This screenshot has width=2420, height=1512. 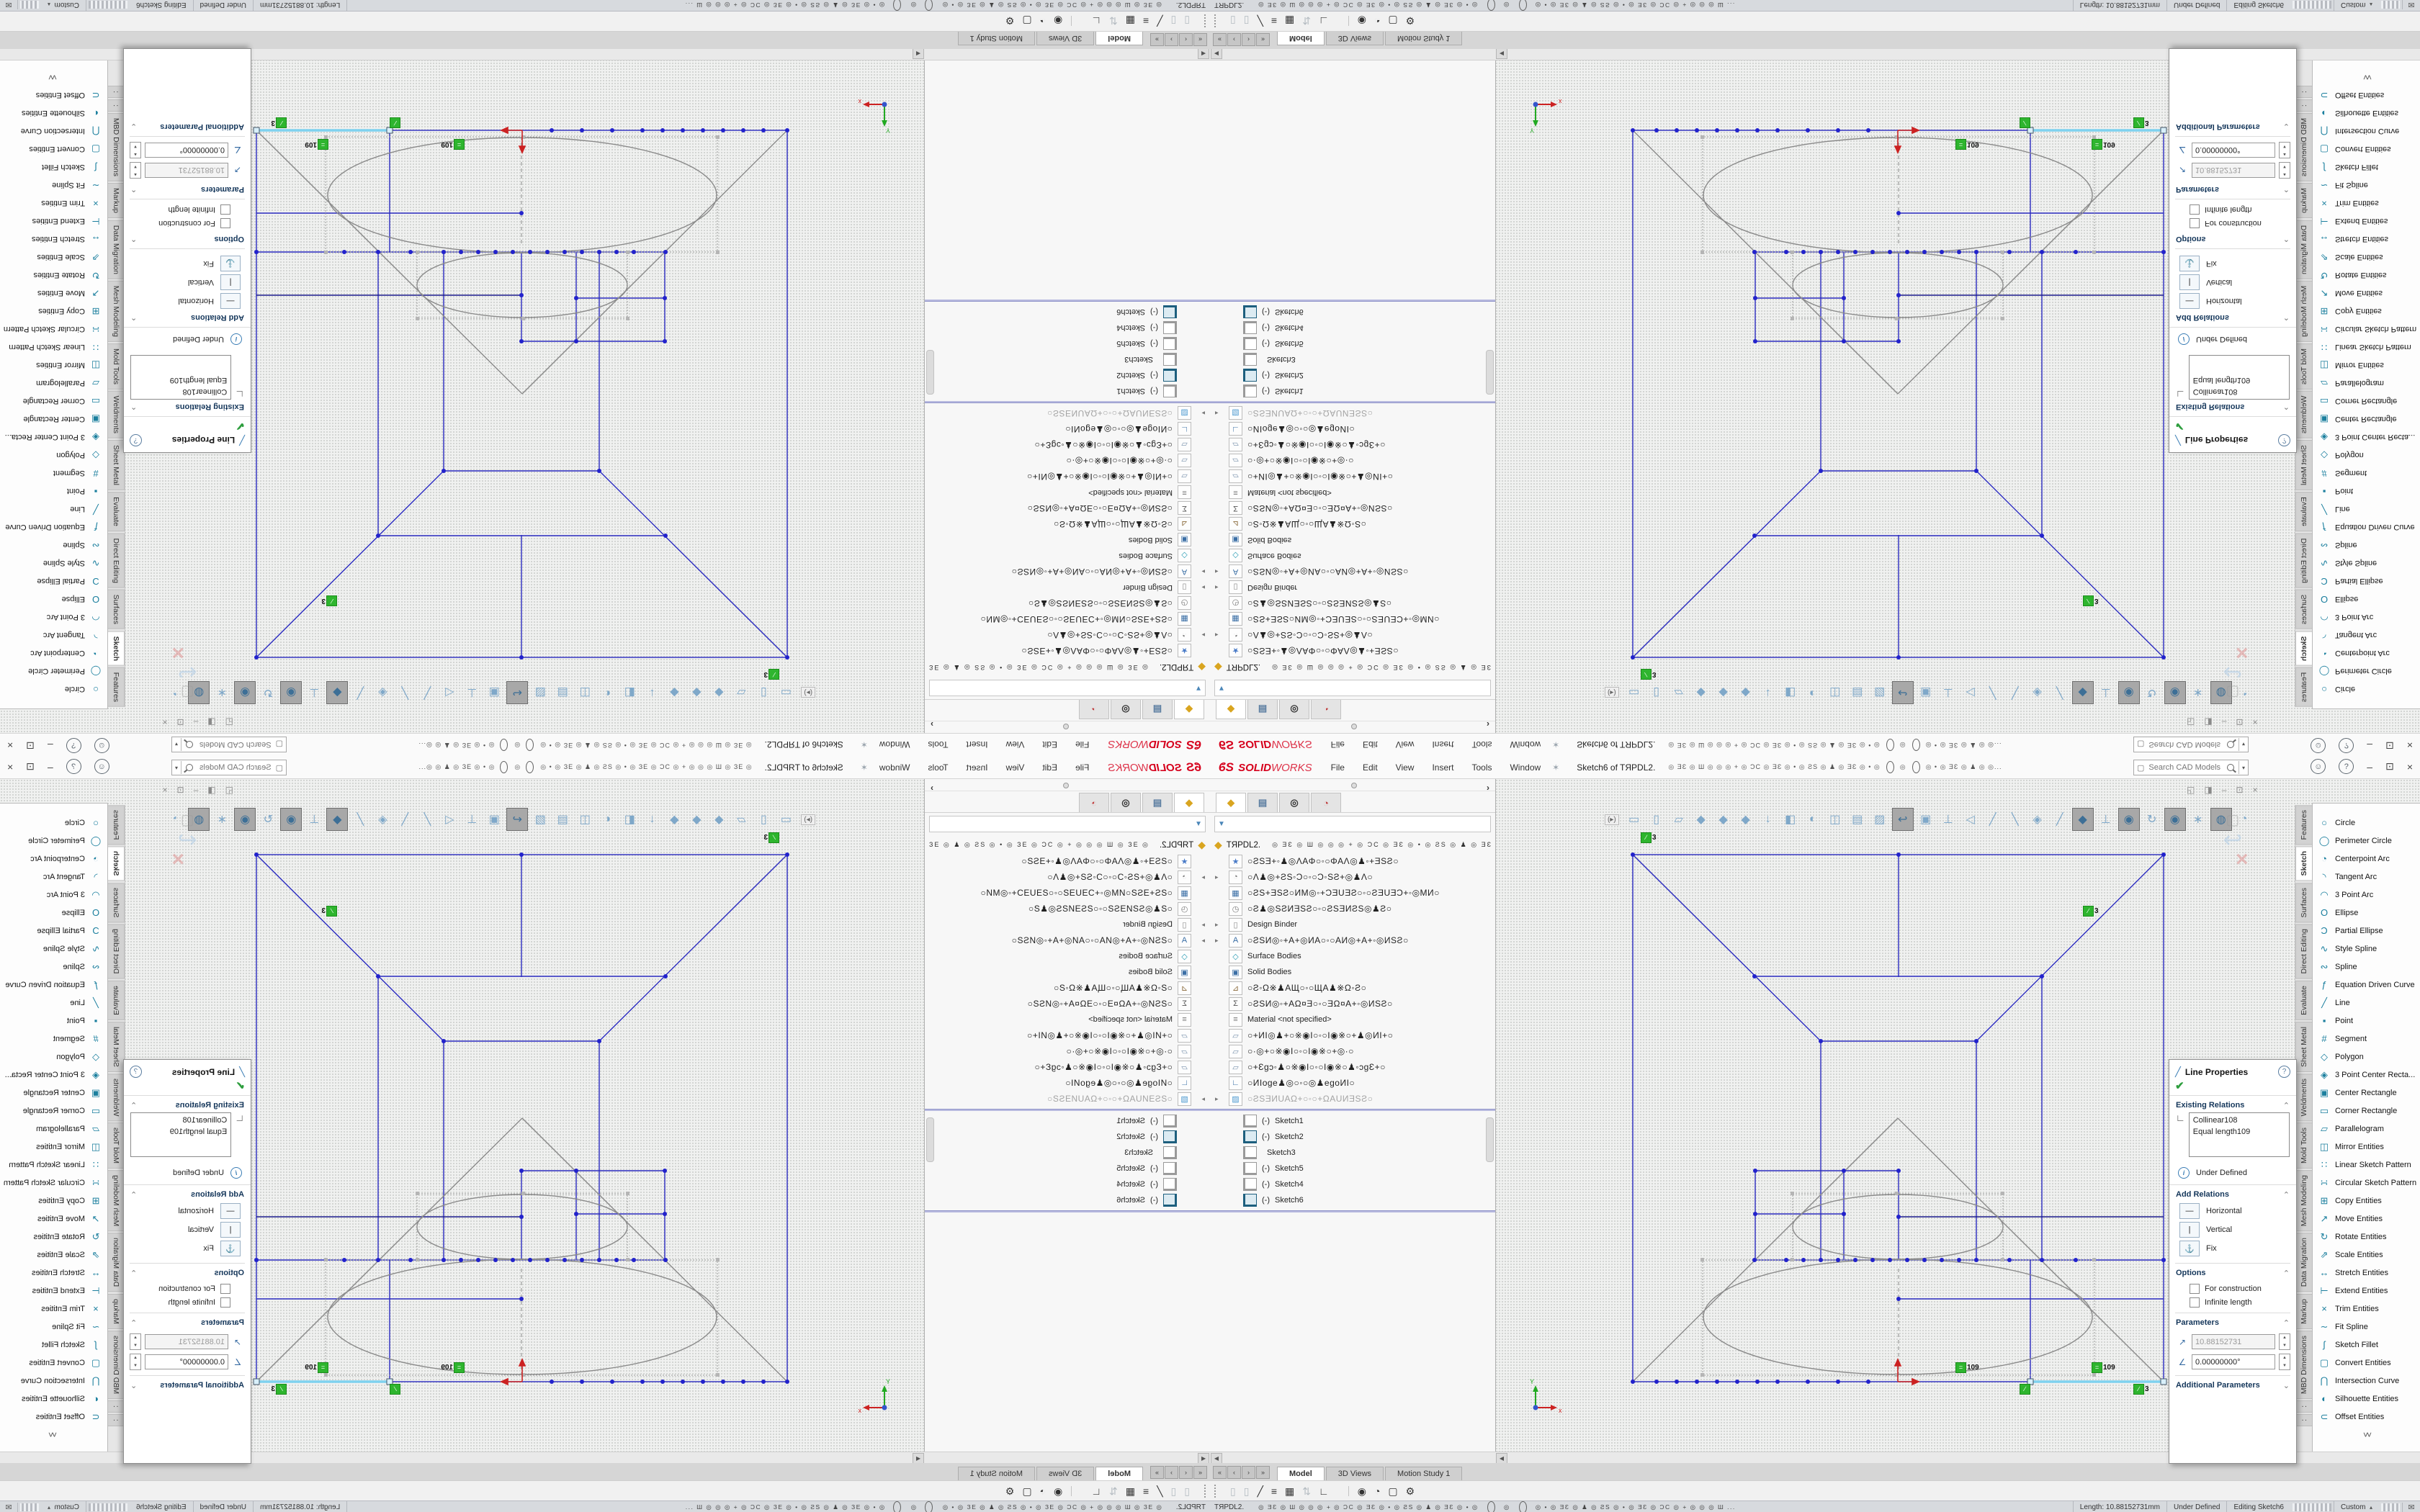 I want to click on search-box: ▢ ▾, so click(x=2191, y=744).